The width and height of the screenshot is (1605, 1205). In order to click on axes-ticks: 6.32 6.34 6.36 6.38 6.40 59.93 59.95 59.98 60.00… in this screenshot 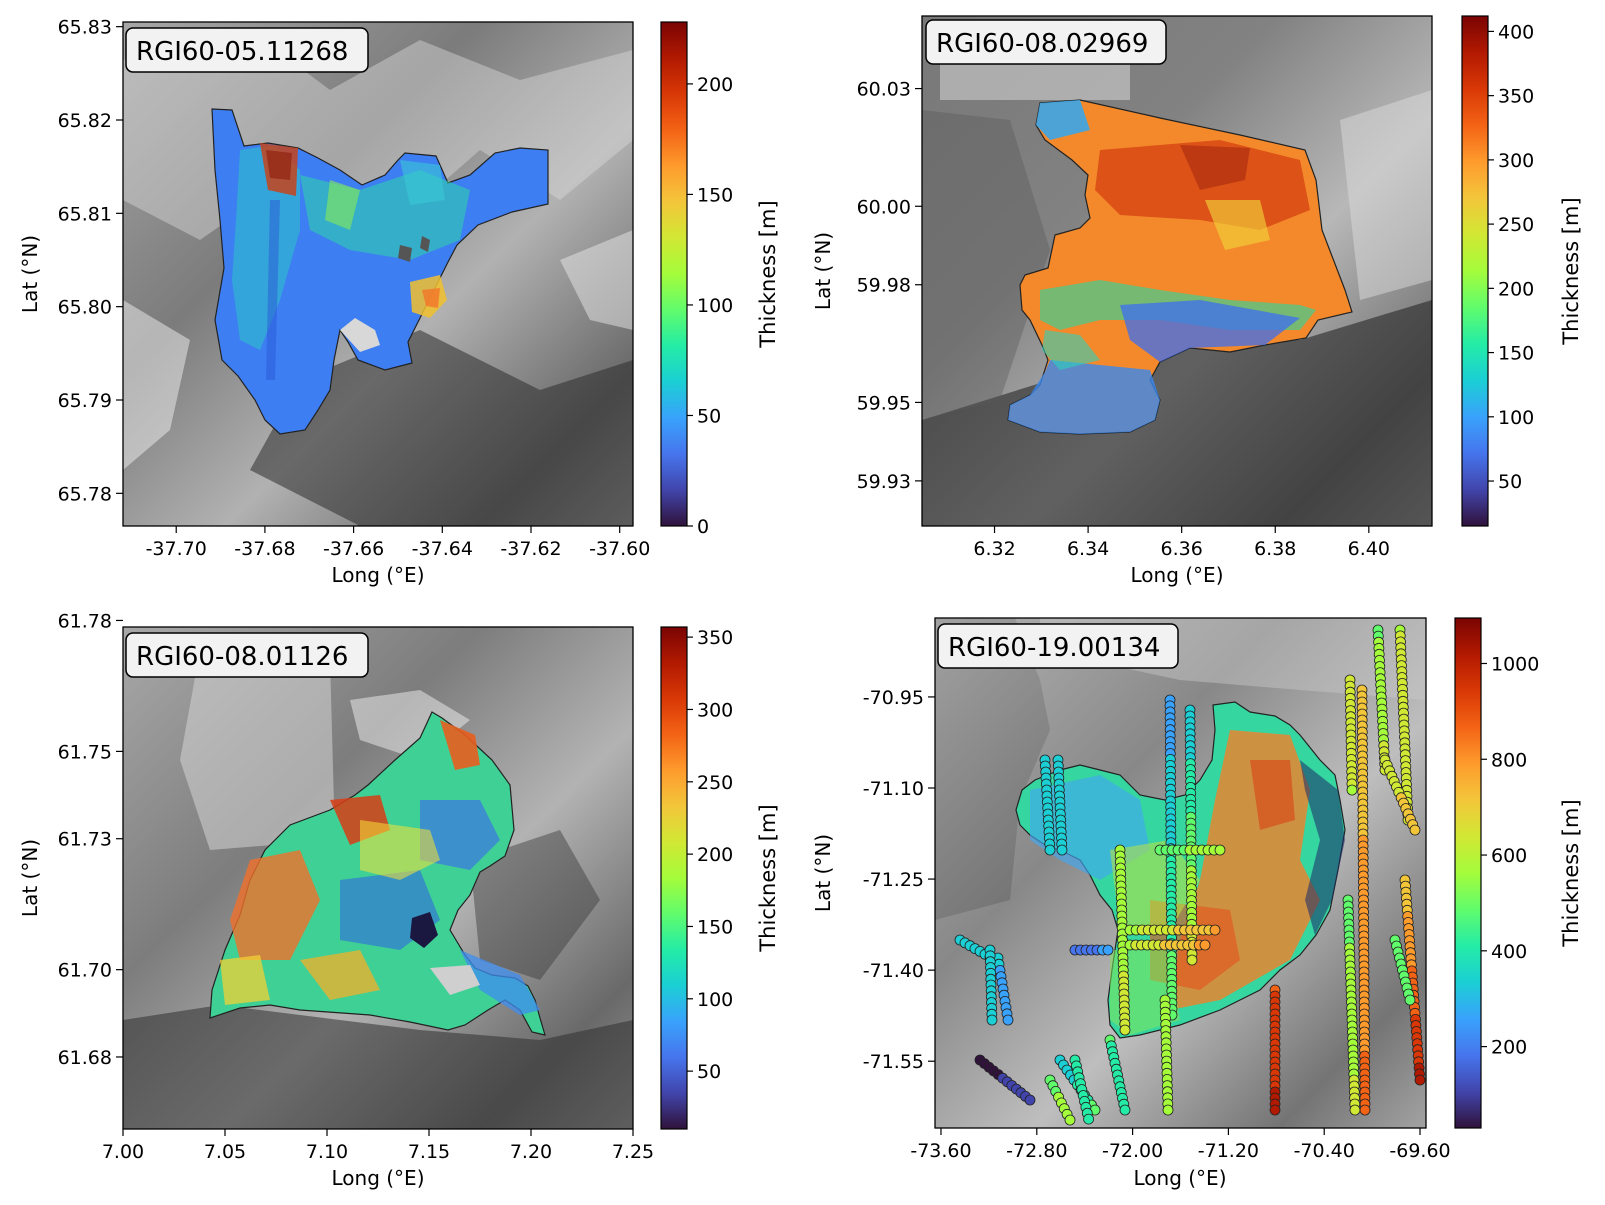, I will do `click(1123, 319)`.